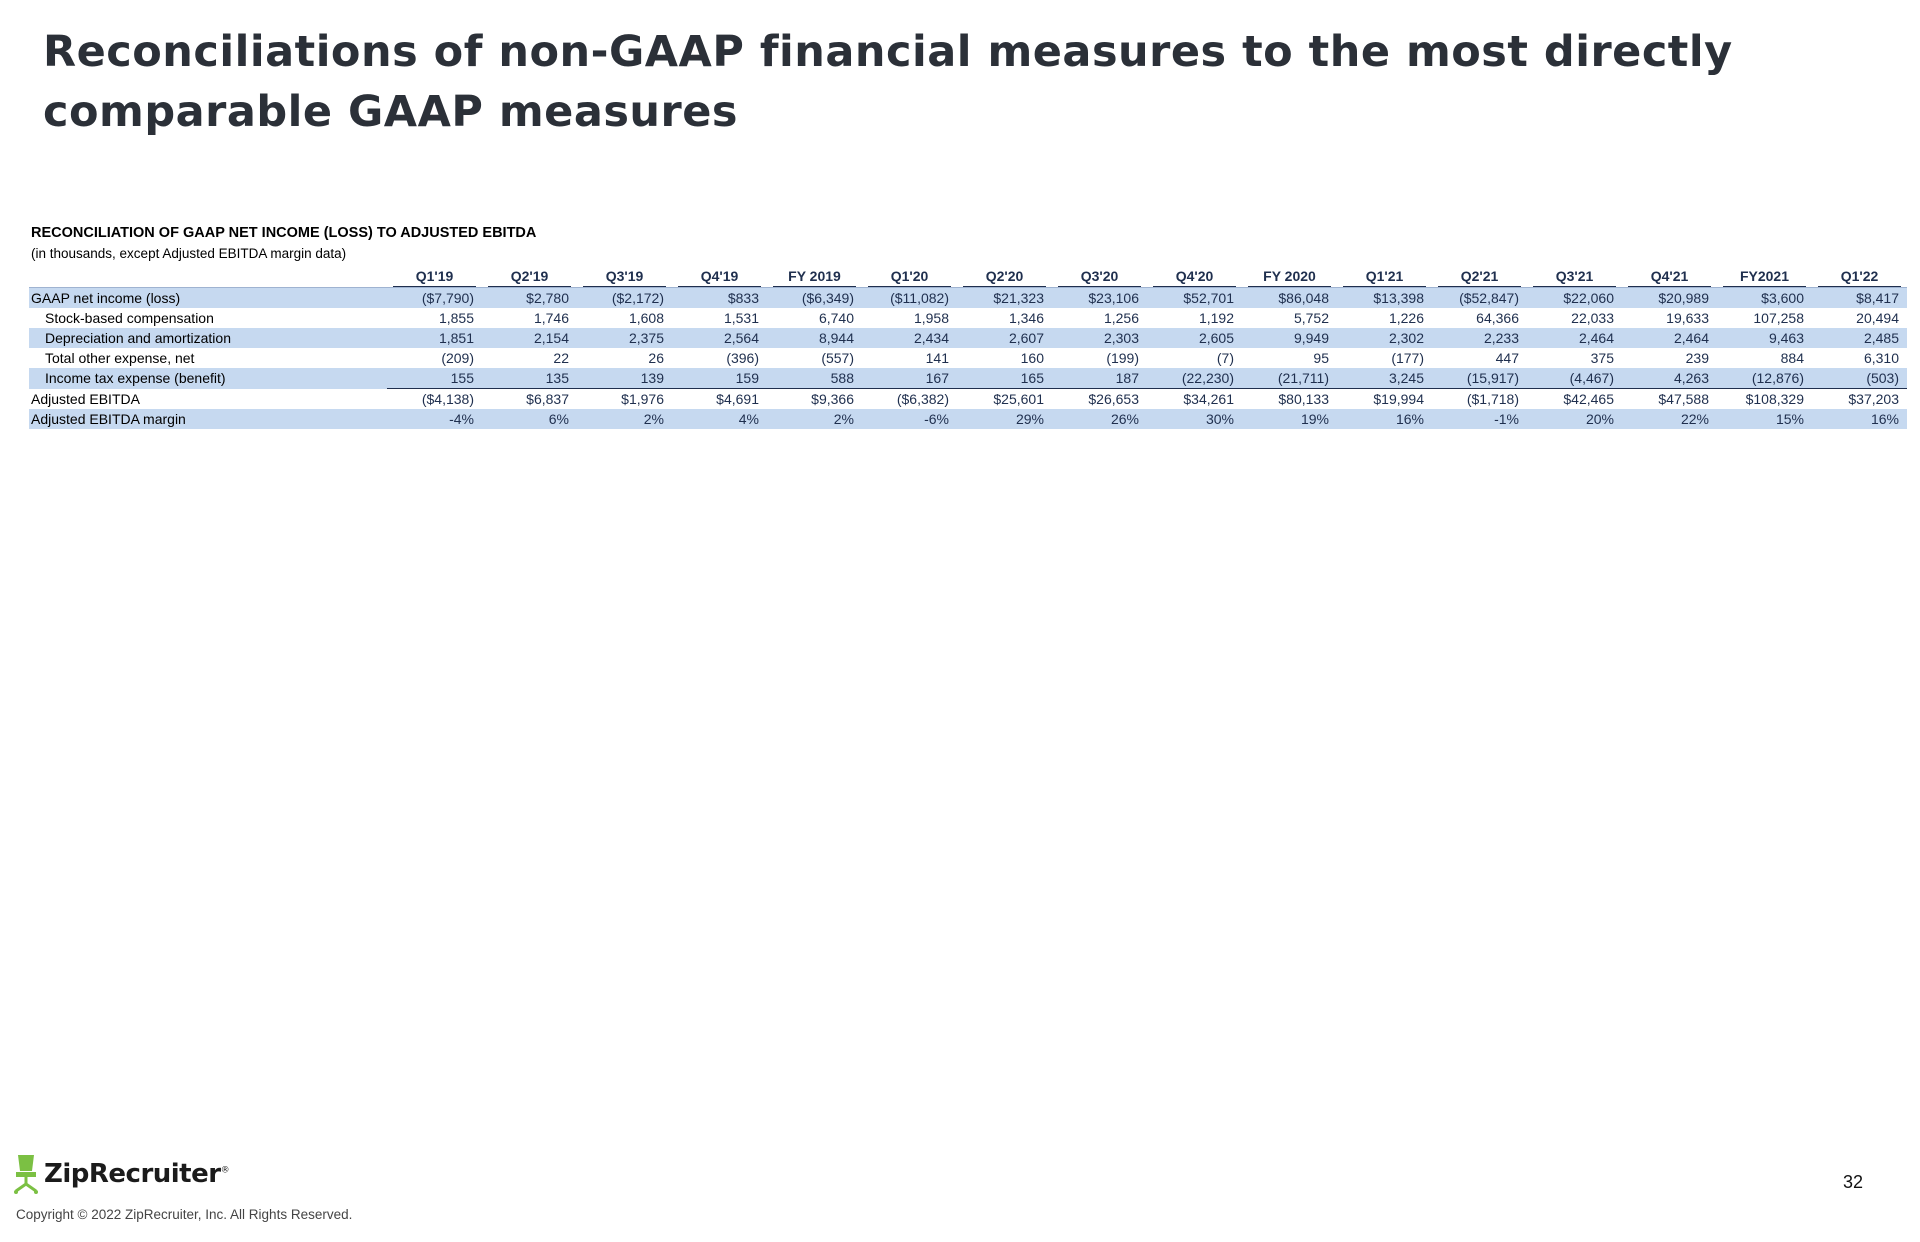  What do you see at coordinates (456, 318) in the screenshot?
I see `table-cell: 1,855` at bounding box center [456, 318].